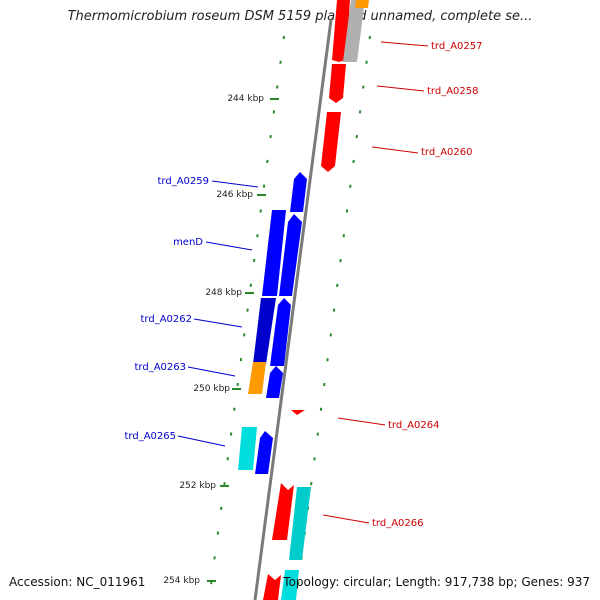 This screenshot has height=600, width=600. What do you see at coordinates (257, 378) in the screenshot?
I see `gene-trd-a0263-feature` at bounding box center [257, 378].